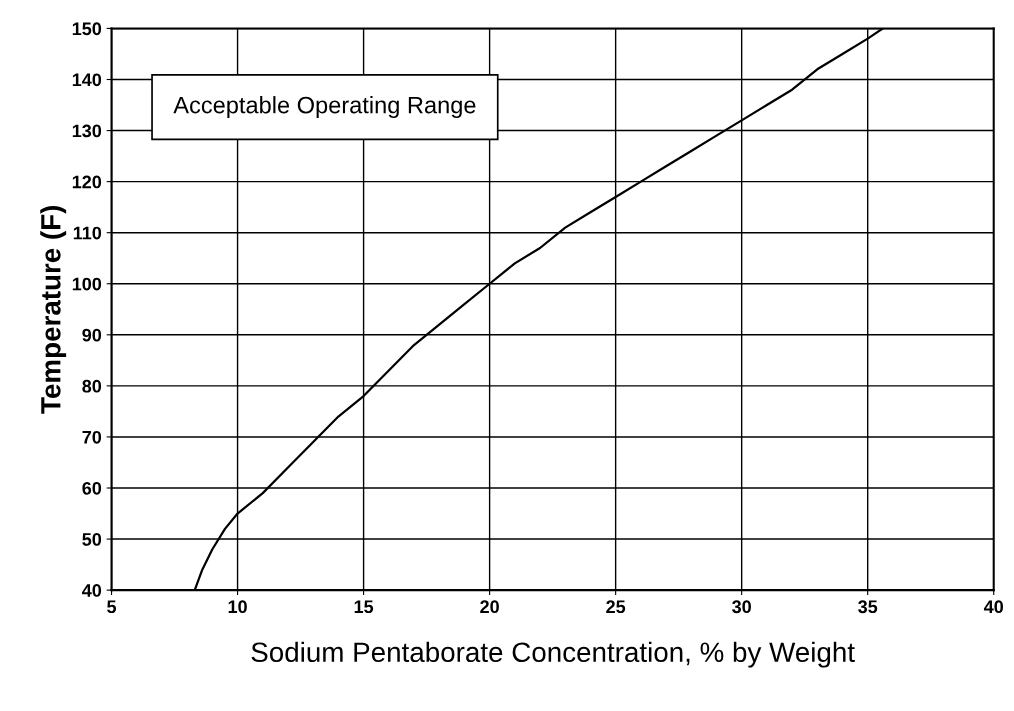  Describe the element at coordinates (237, 607) in the screenshot. I see `x-tick-label: 10` at that location.